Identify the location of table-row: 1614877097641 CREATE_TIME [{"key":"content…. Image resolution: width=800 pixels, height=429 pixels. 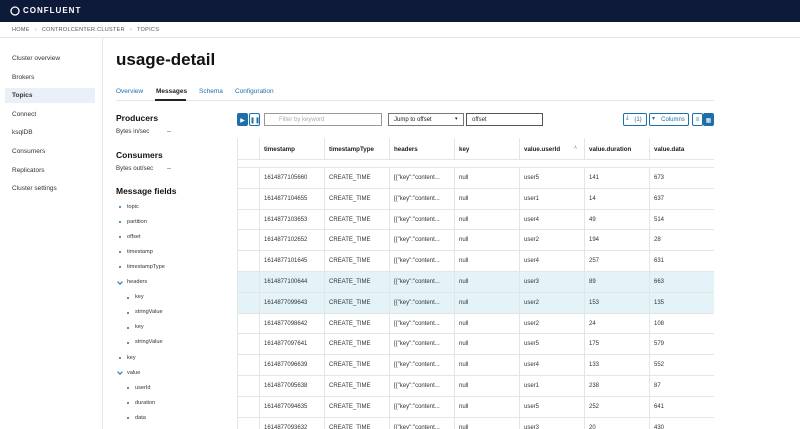
(476, 345).